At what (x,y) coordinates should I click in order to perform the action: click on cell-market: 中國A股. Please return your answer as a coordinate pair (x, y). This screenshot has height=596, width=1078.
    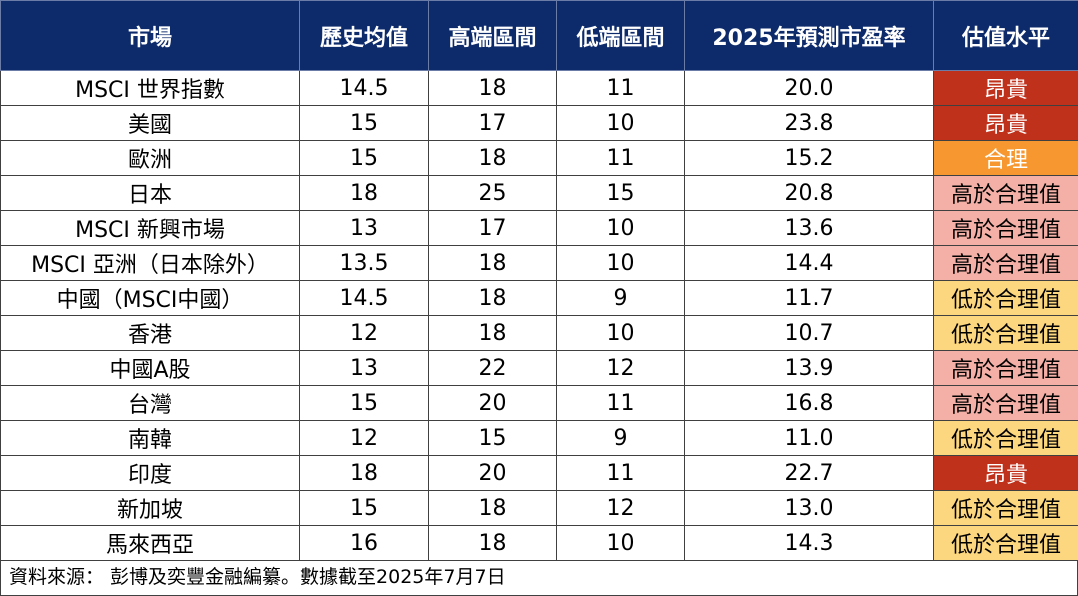
    Looking at the image, I should click on (150, 368).